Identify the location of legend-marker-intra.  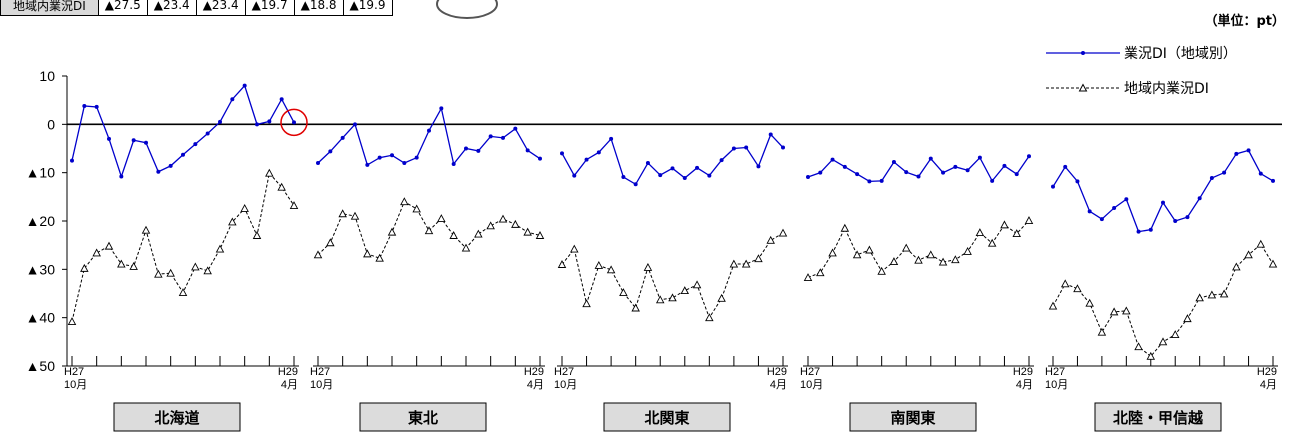
(1083, 88).